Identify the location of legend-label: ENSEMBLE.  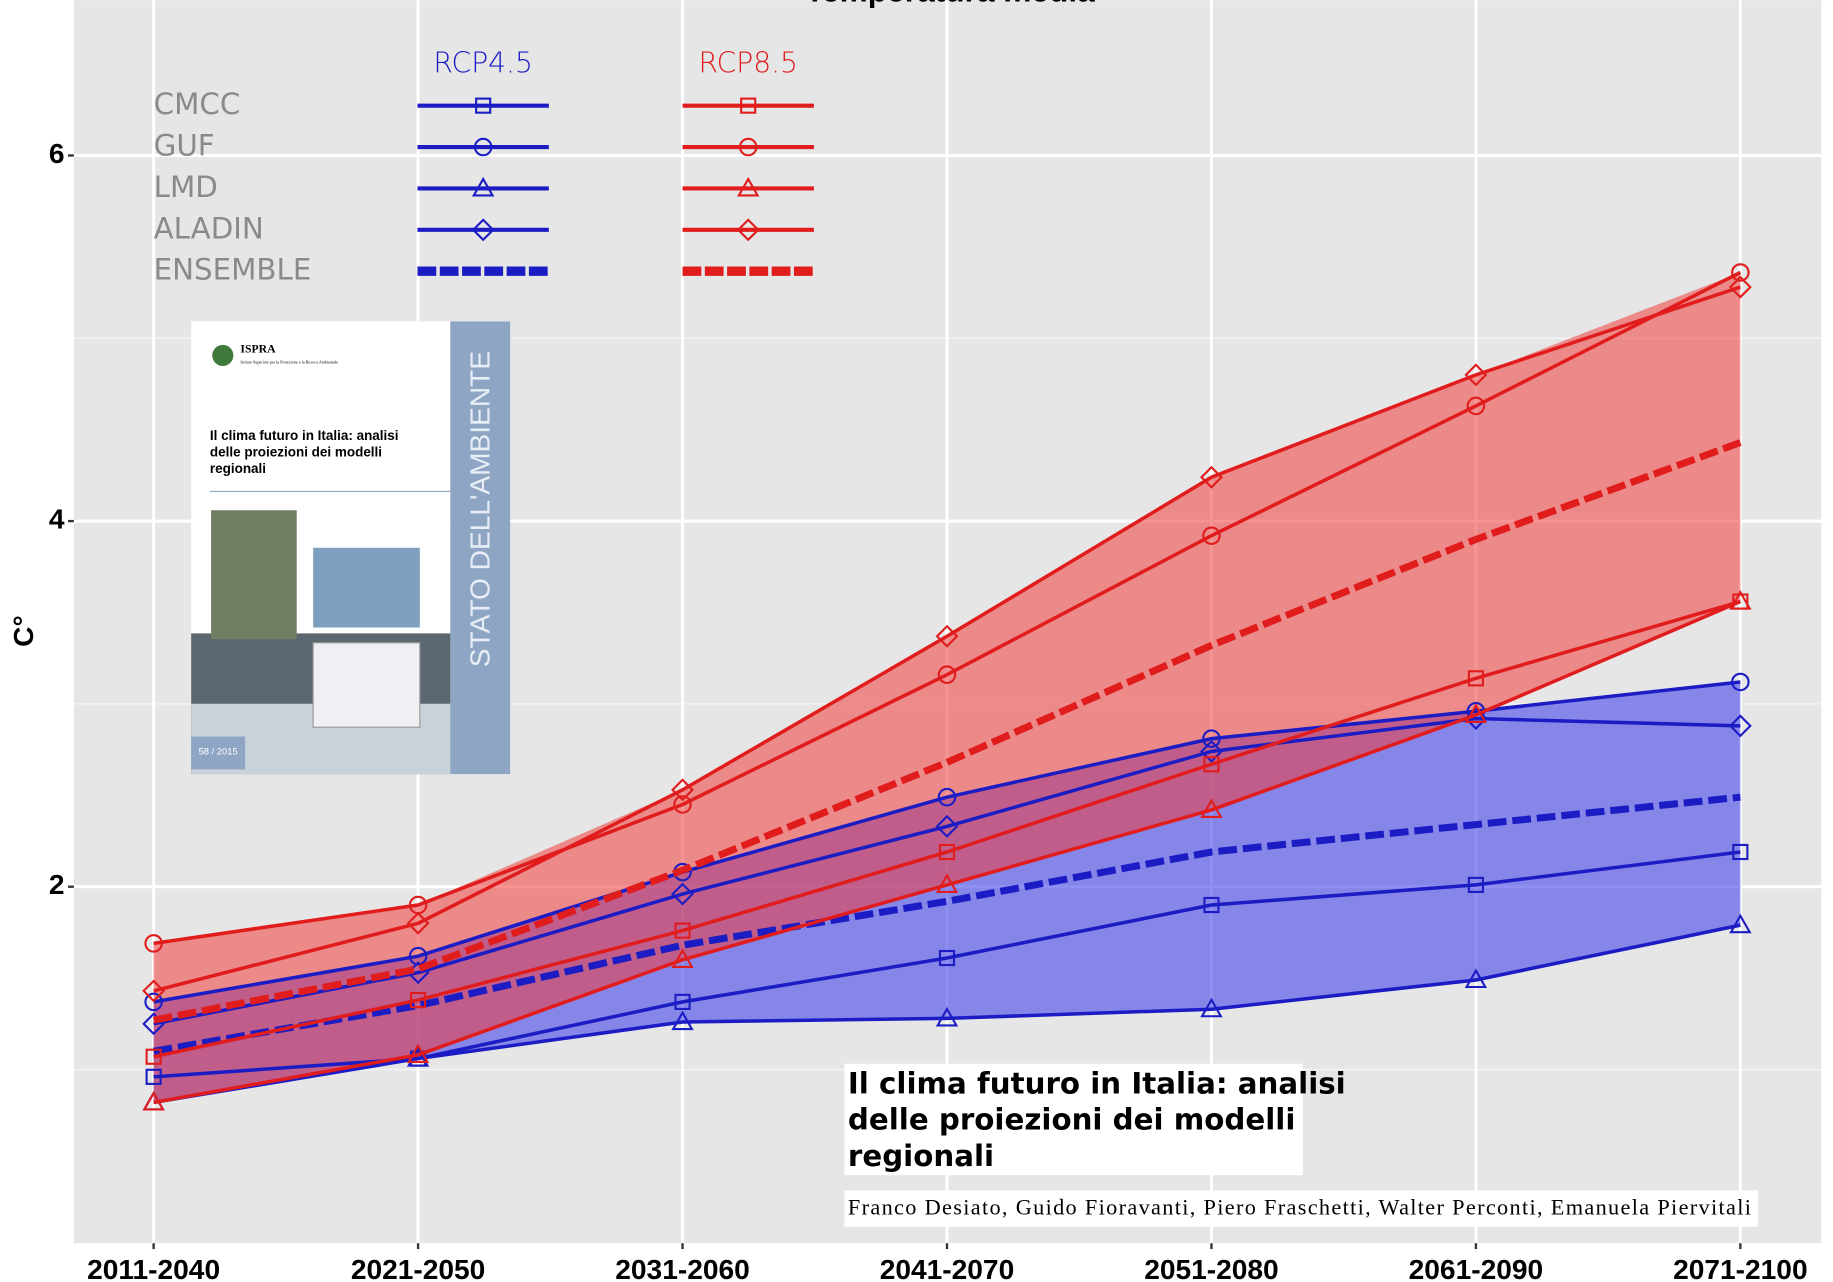
(233, 270).